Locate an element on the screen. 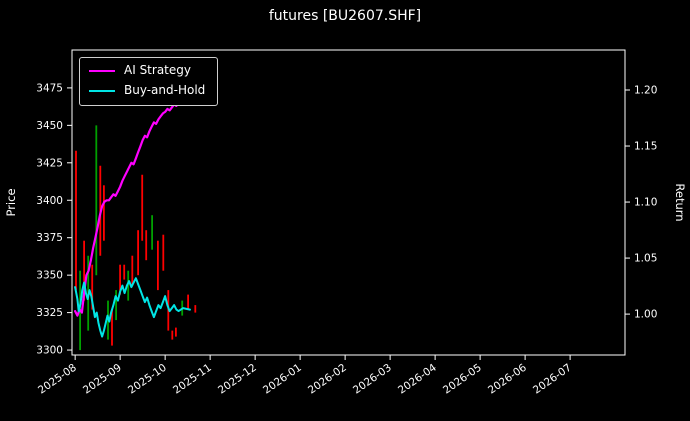 This screenshot has height=421, width=690. x-tick-label: 2026-06 is located at coordinates (507, 378).